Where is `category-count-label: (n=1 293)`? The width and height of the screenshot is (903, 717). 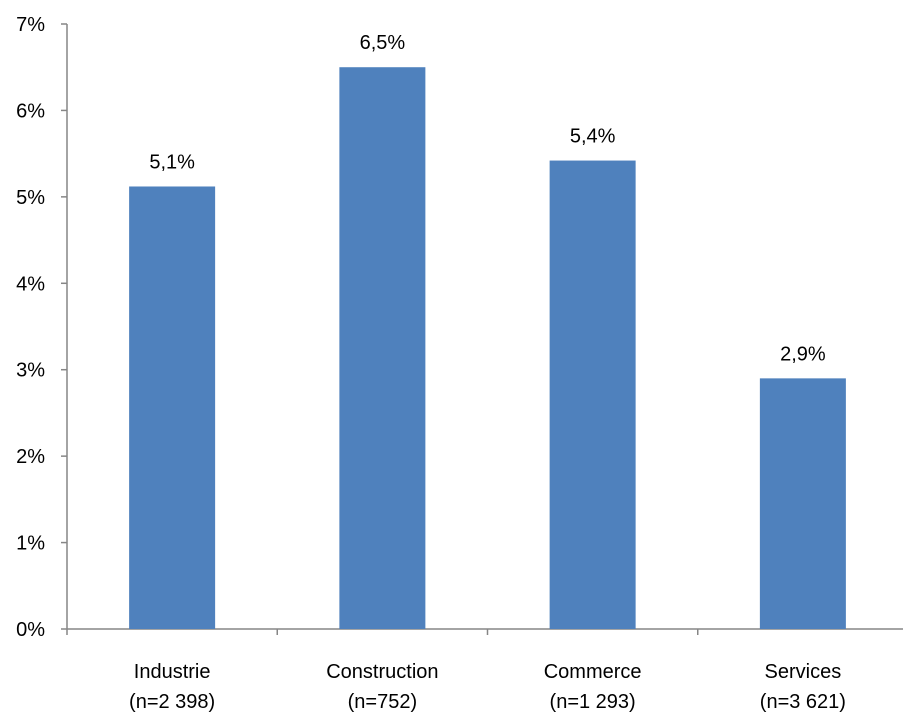 category-count-label: (n=1 293) is located at coordinates (593, 702).